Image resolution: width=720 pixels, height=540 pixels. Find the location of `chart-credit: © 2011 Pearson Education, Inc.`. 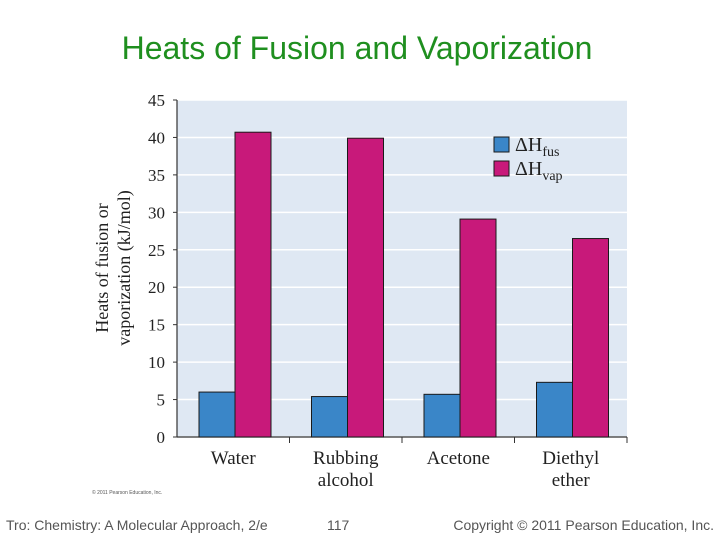

chart-credit: © 2011 Pearson Education, Inc. is located at coordinates (127, 492).